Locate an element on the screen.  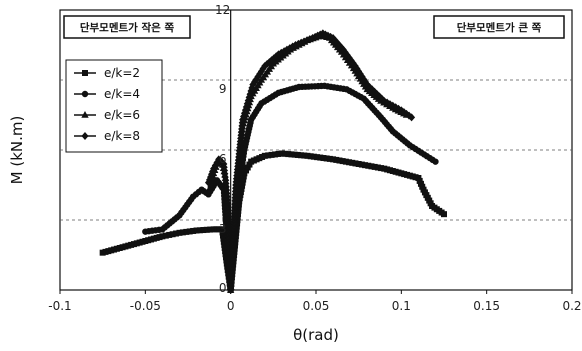
x-tick-label-4: 0.1 is located at coordinates (401, 306).